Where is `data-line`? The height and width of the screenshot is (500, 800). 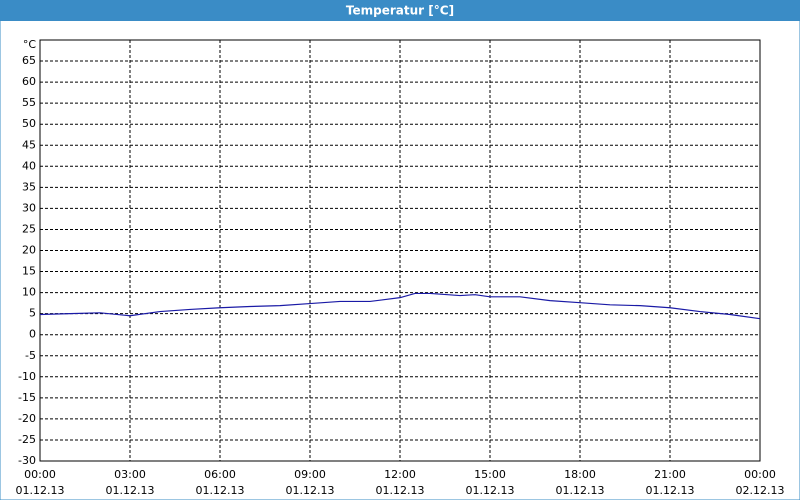
data-line is located at coordinates (400, 306).